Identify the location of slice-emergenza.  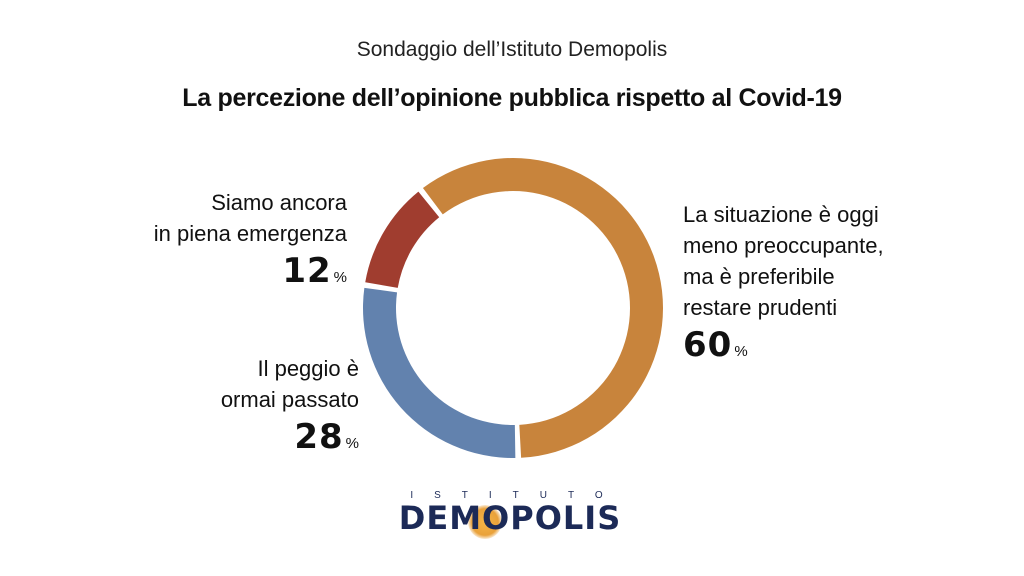
(402, 239).